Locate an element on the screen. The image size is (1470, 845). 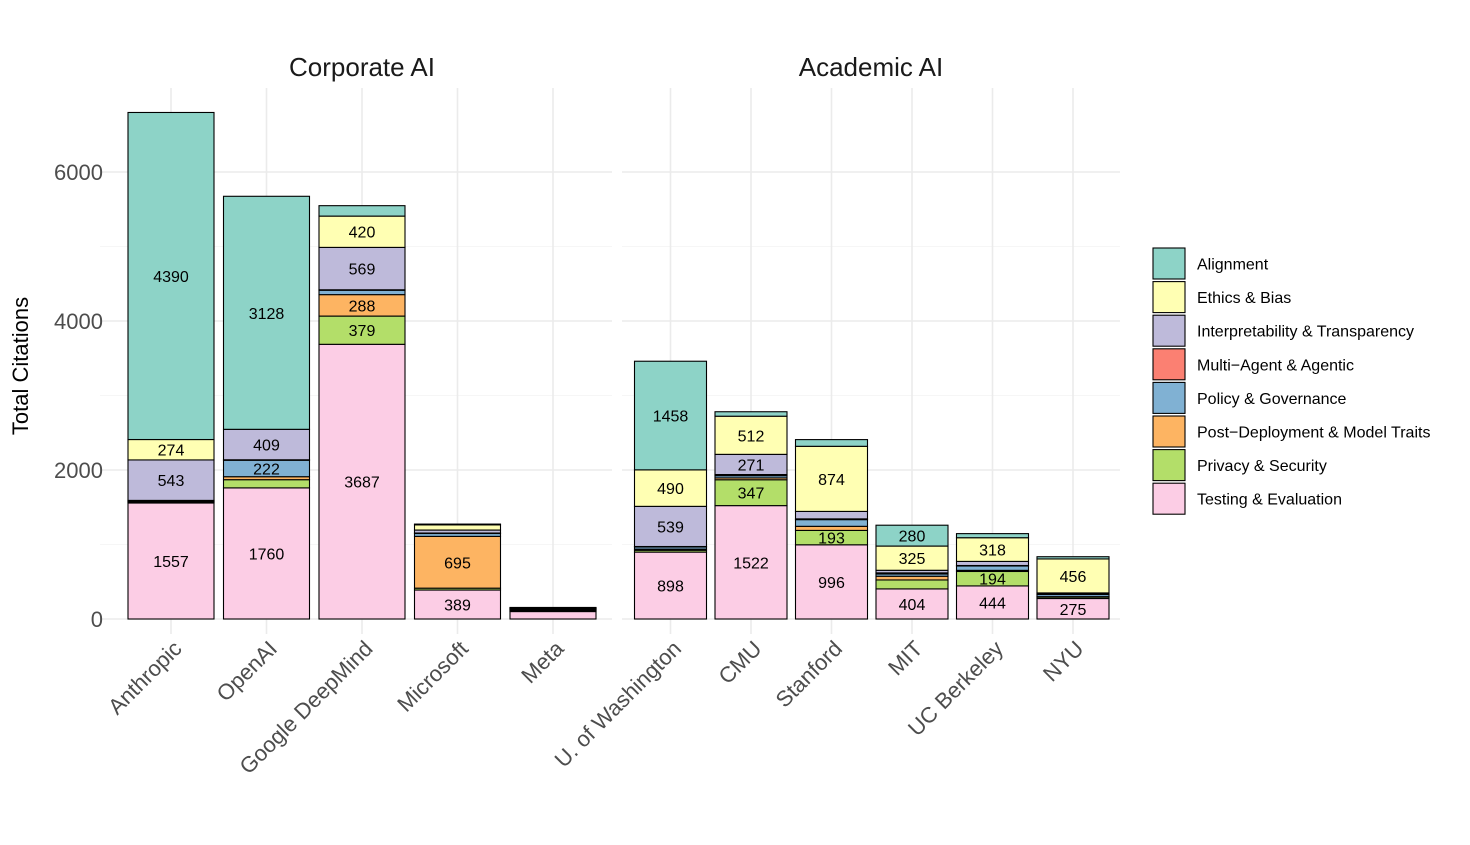
x-tick-label: U. of Washington is located at coordinates (618, 704).